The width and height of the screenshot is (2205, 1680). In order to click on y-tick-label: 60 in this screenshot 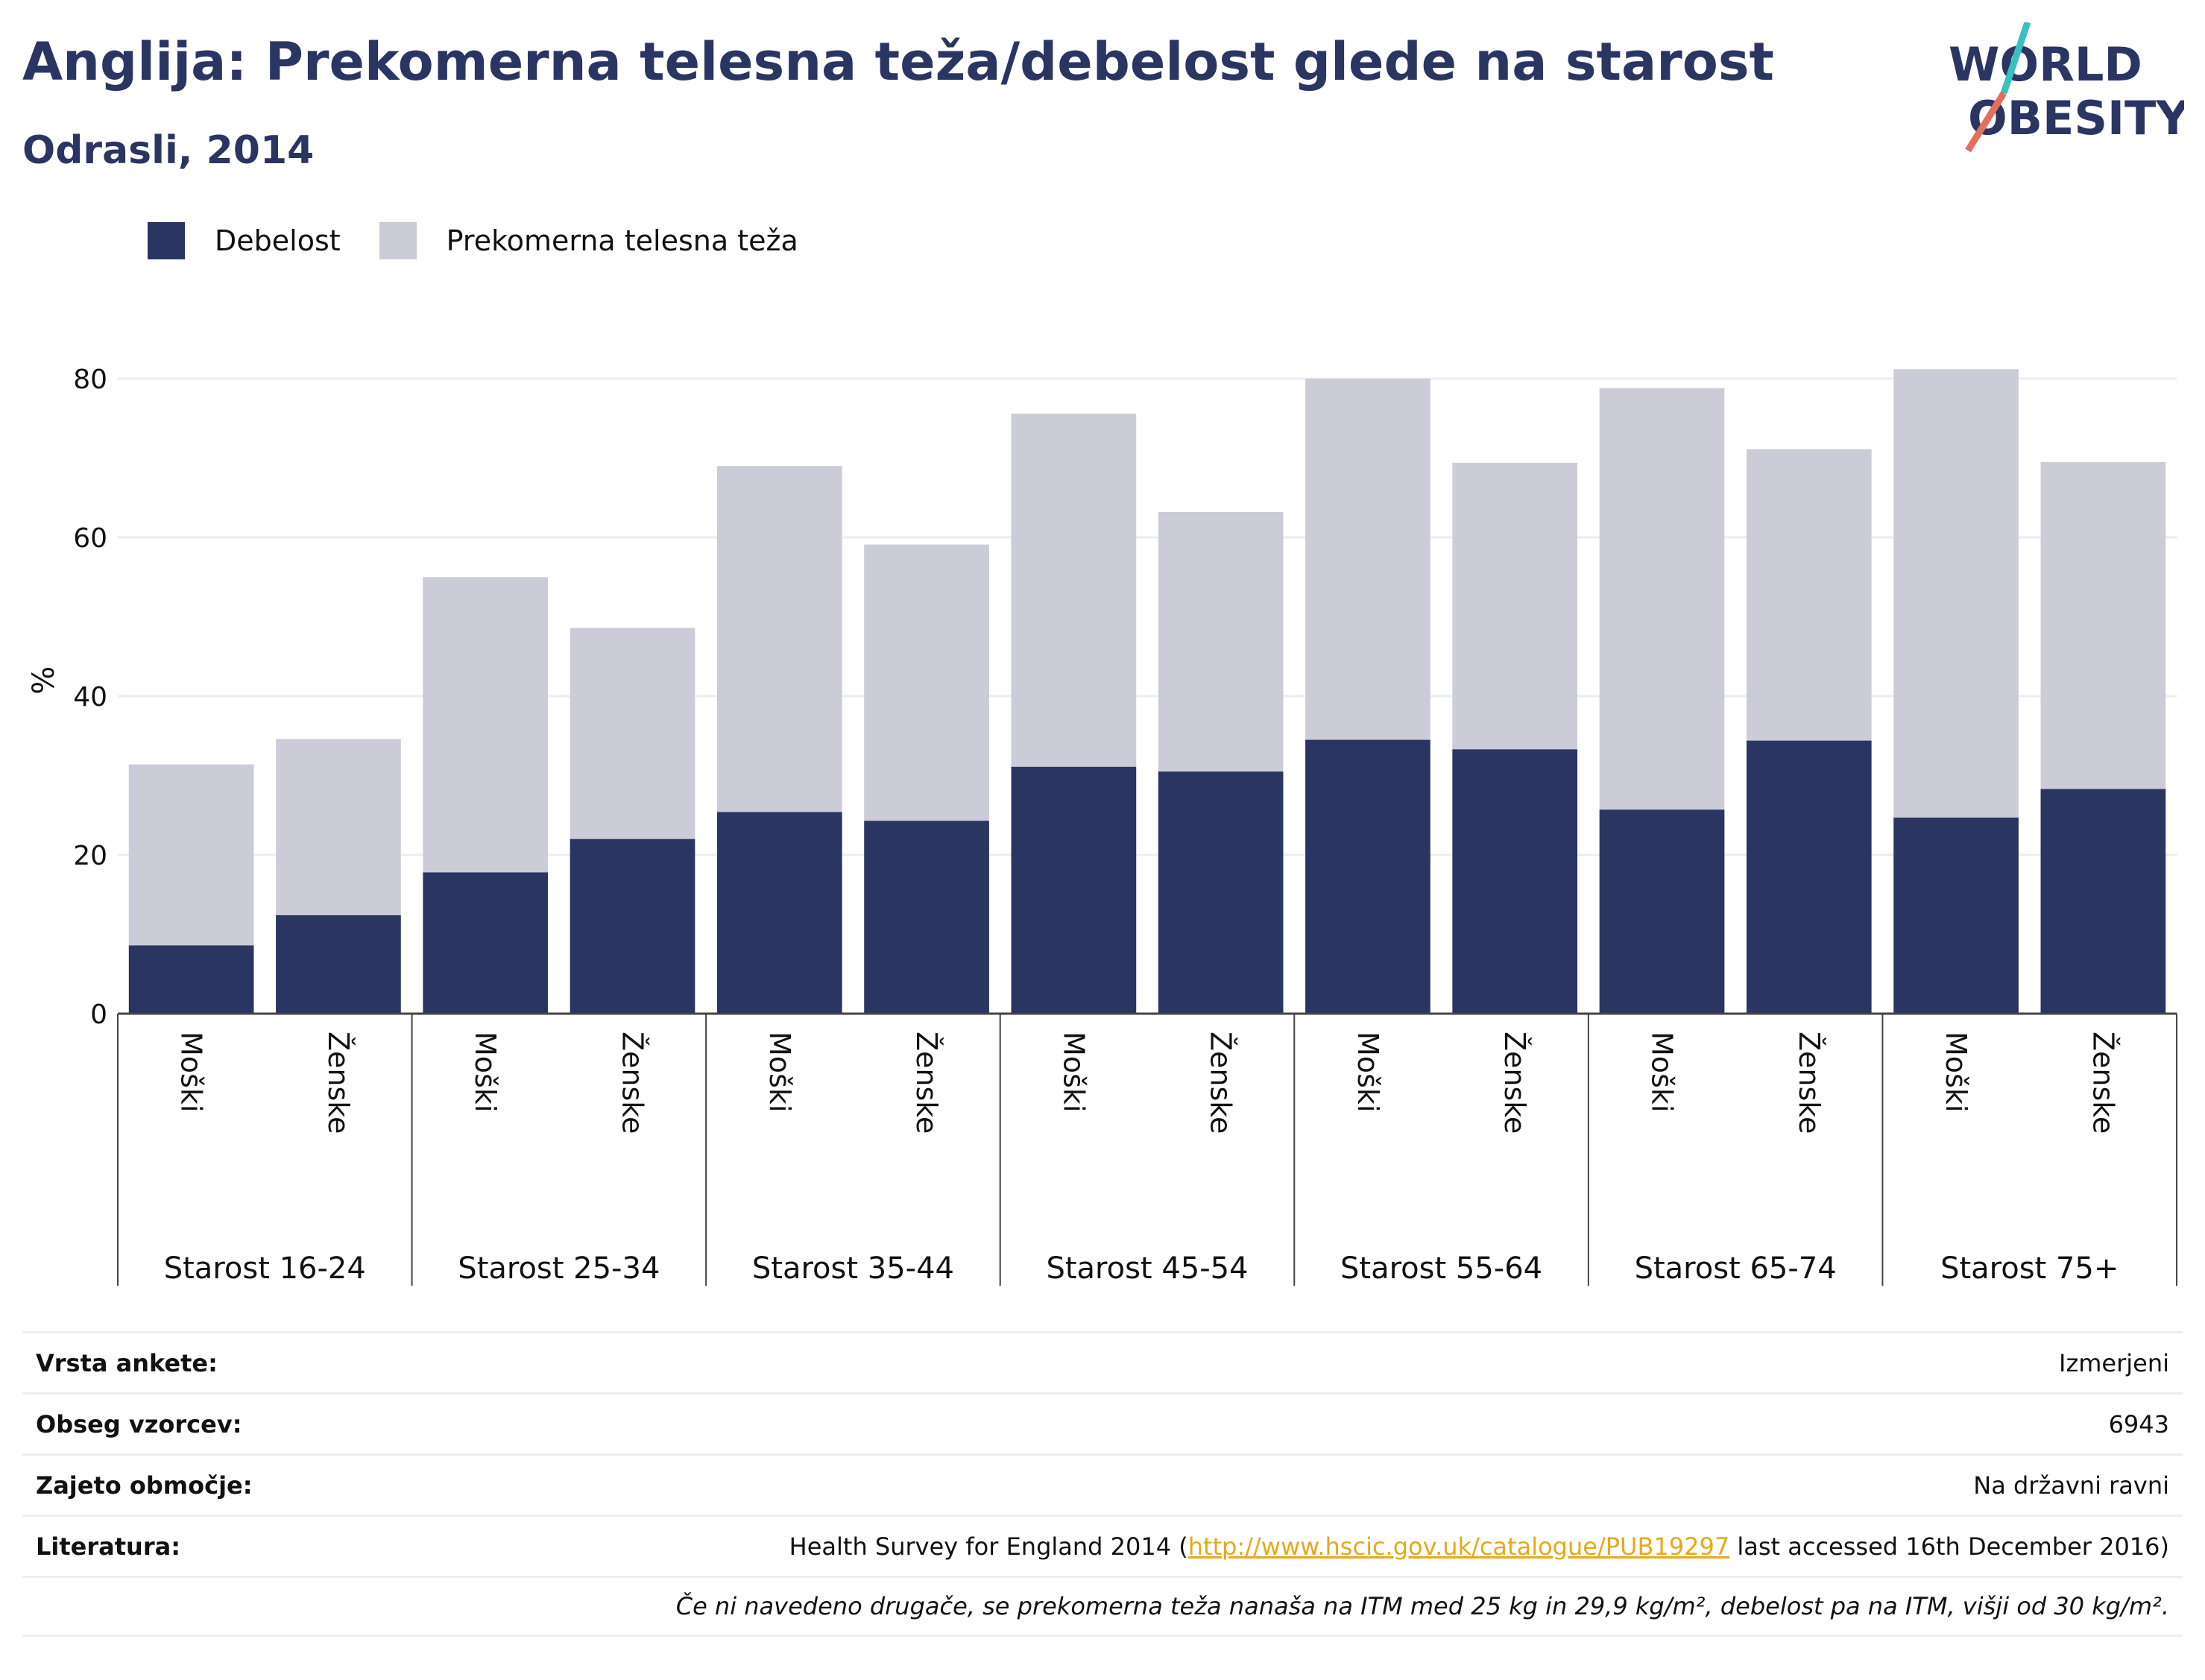, I will do `click(90, 538)`.